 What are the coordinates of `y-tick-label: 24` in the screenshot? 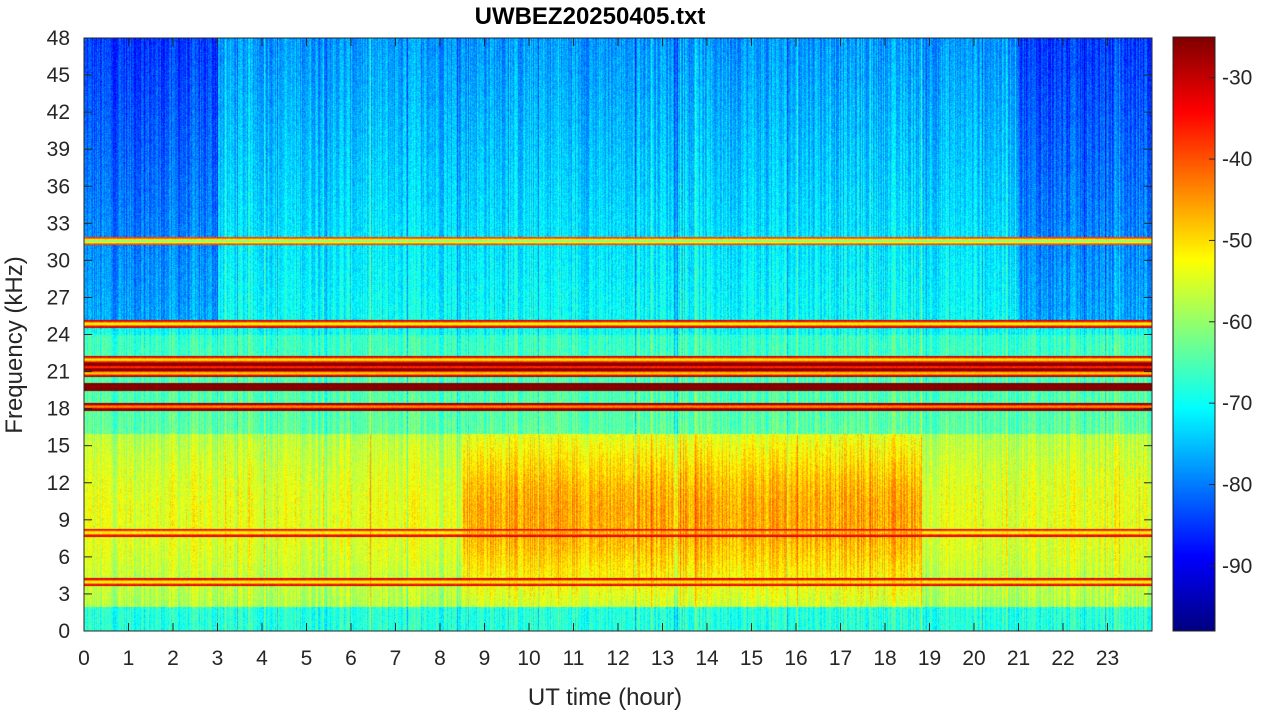 It's located at (59, 335).